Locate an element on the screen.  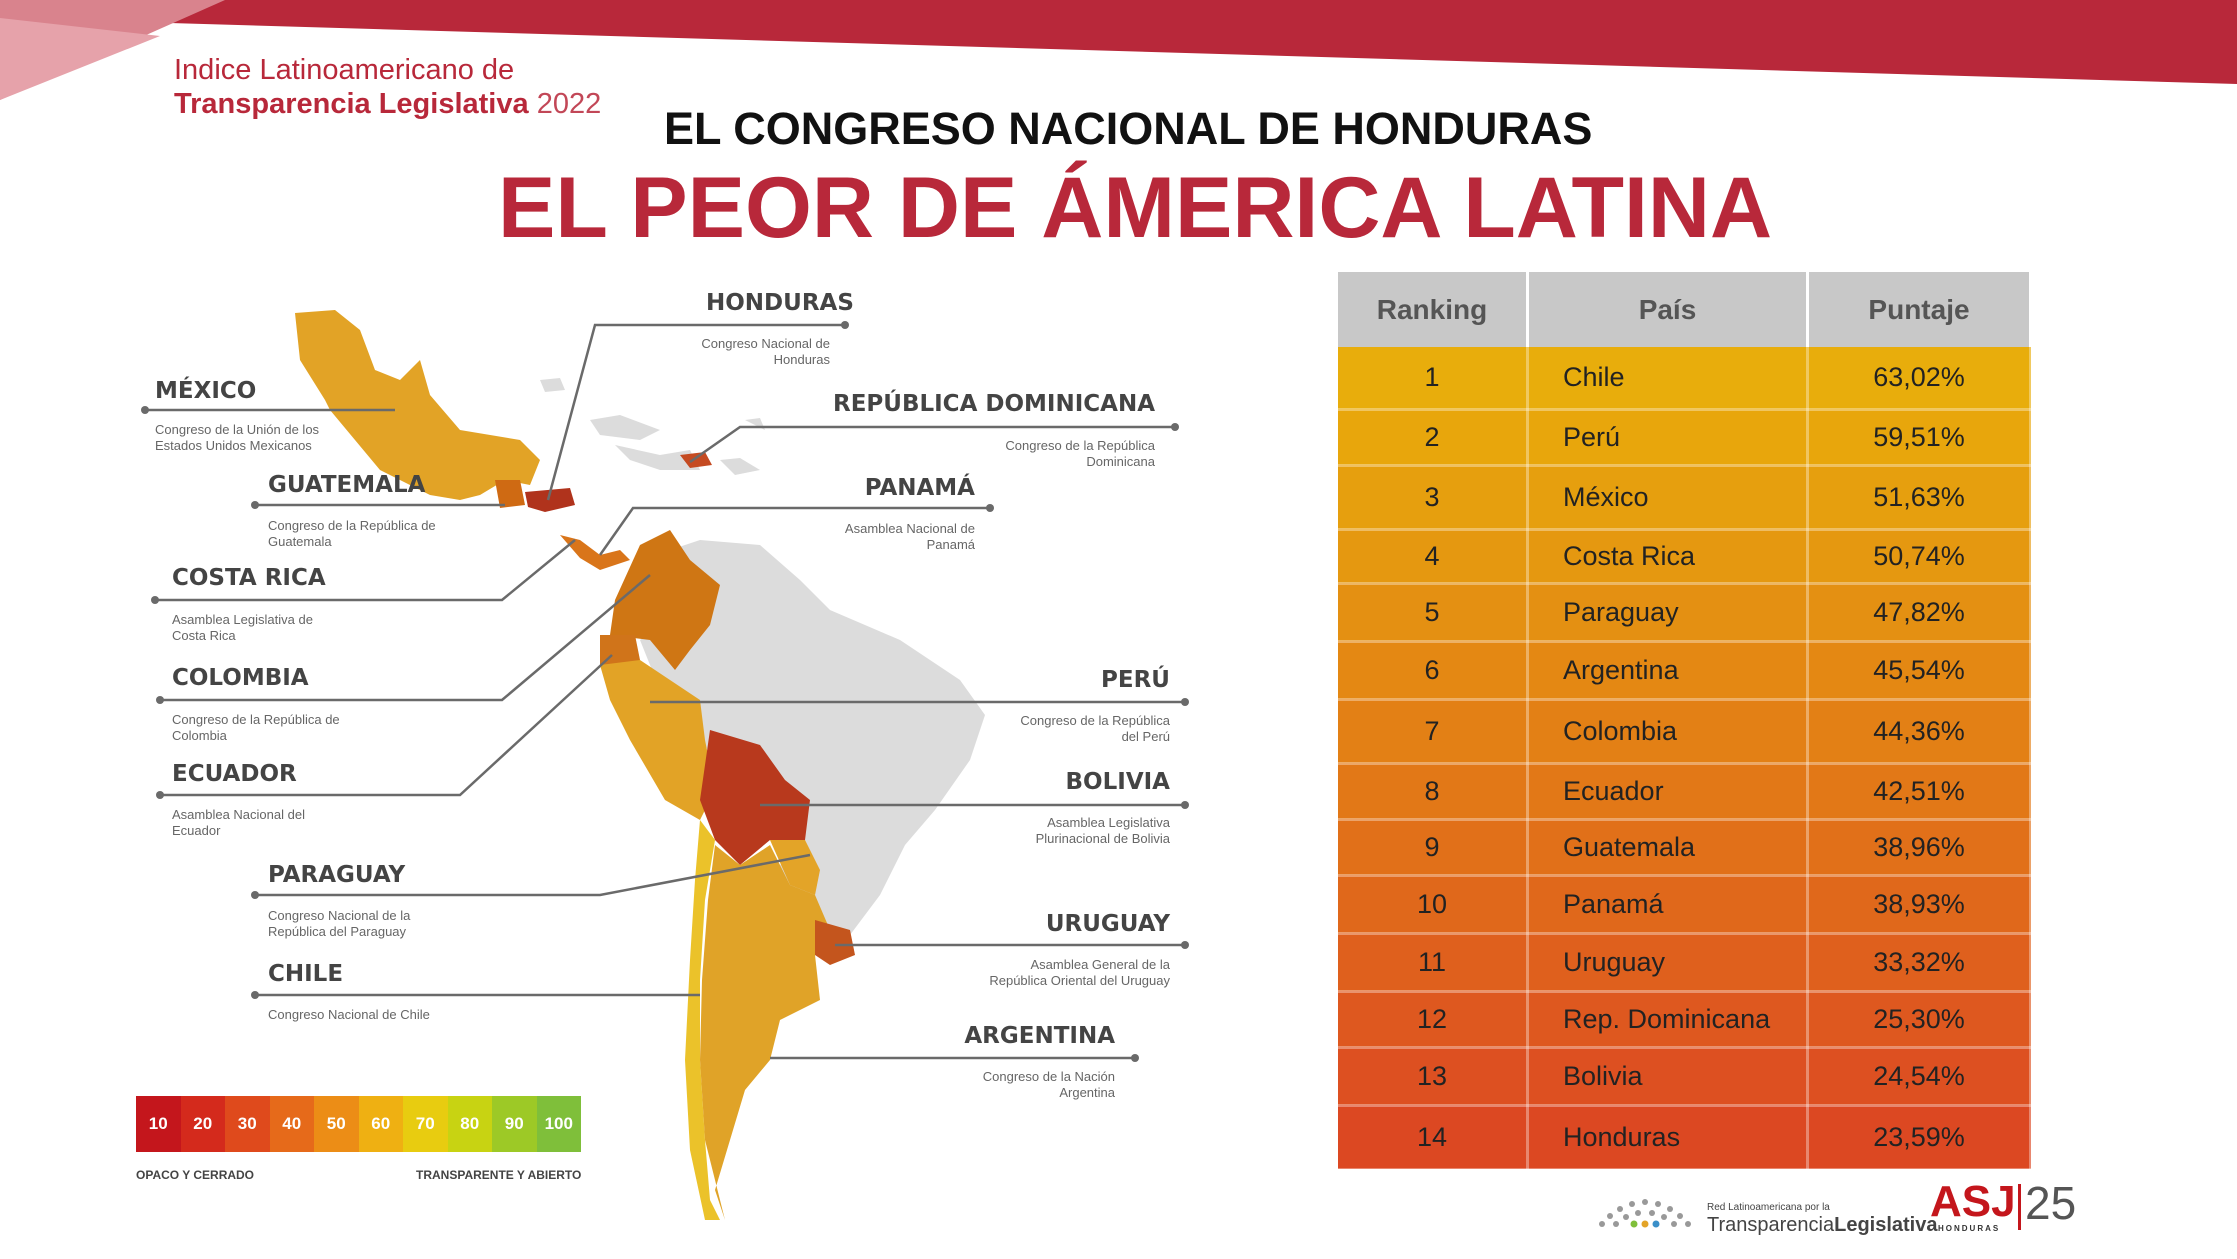
label-paraguay: PARAGUAY is located at coordinates (337, 875).